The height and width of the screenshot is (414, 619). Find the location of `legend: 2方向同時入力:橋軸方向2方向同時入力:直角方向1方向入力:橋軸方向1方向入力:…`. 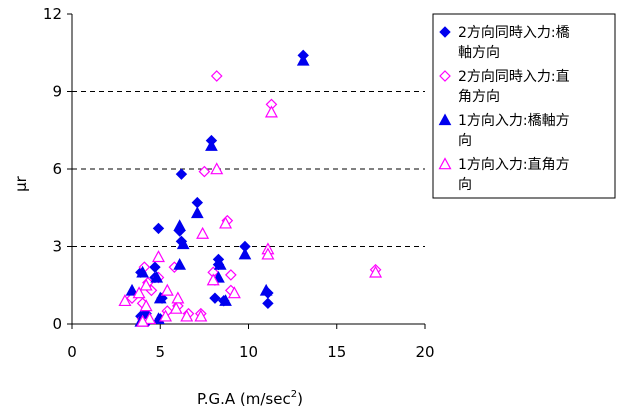

legend: 2方向同時入力:橋軸方向2方向同時入力:直角方向1方向入力:橋軸方向1方向入力:… is located at coordinates (524, 106).